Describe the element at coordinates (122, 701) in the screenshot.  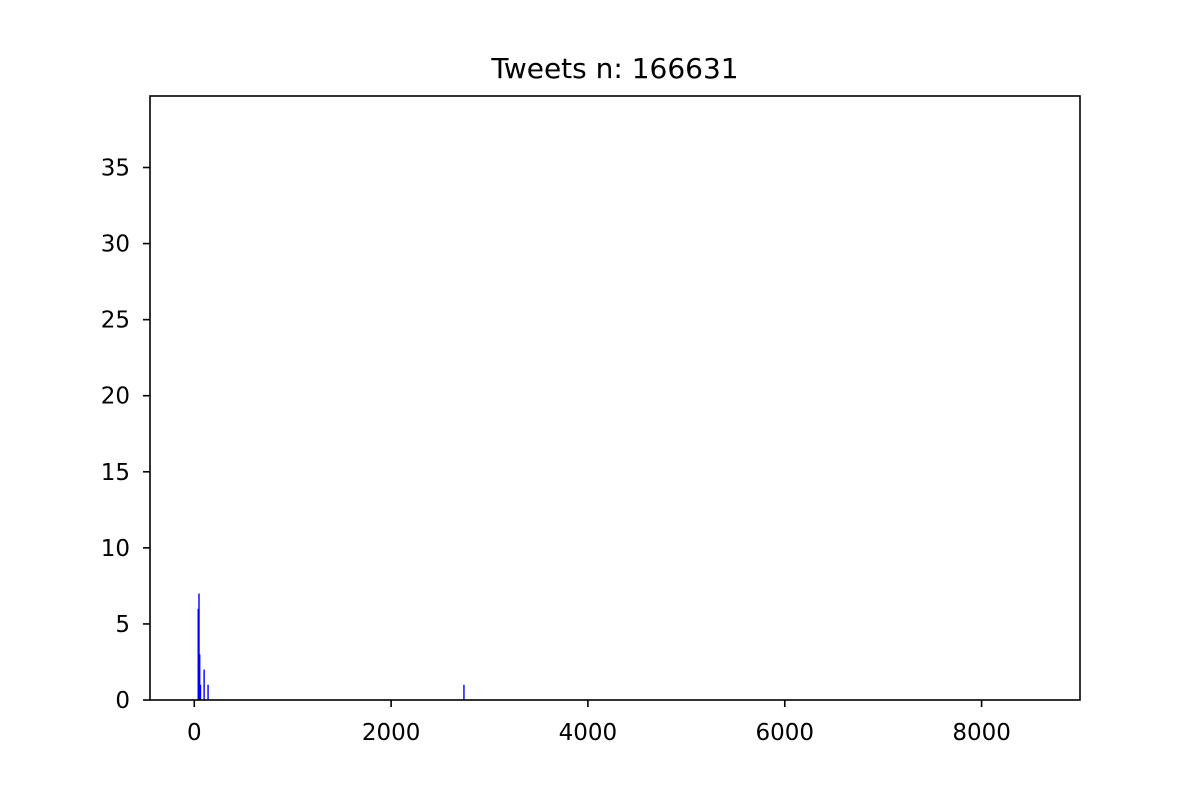
I see `y-tick-label: 0` at that location.